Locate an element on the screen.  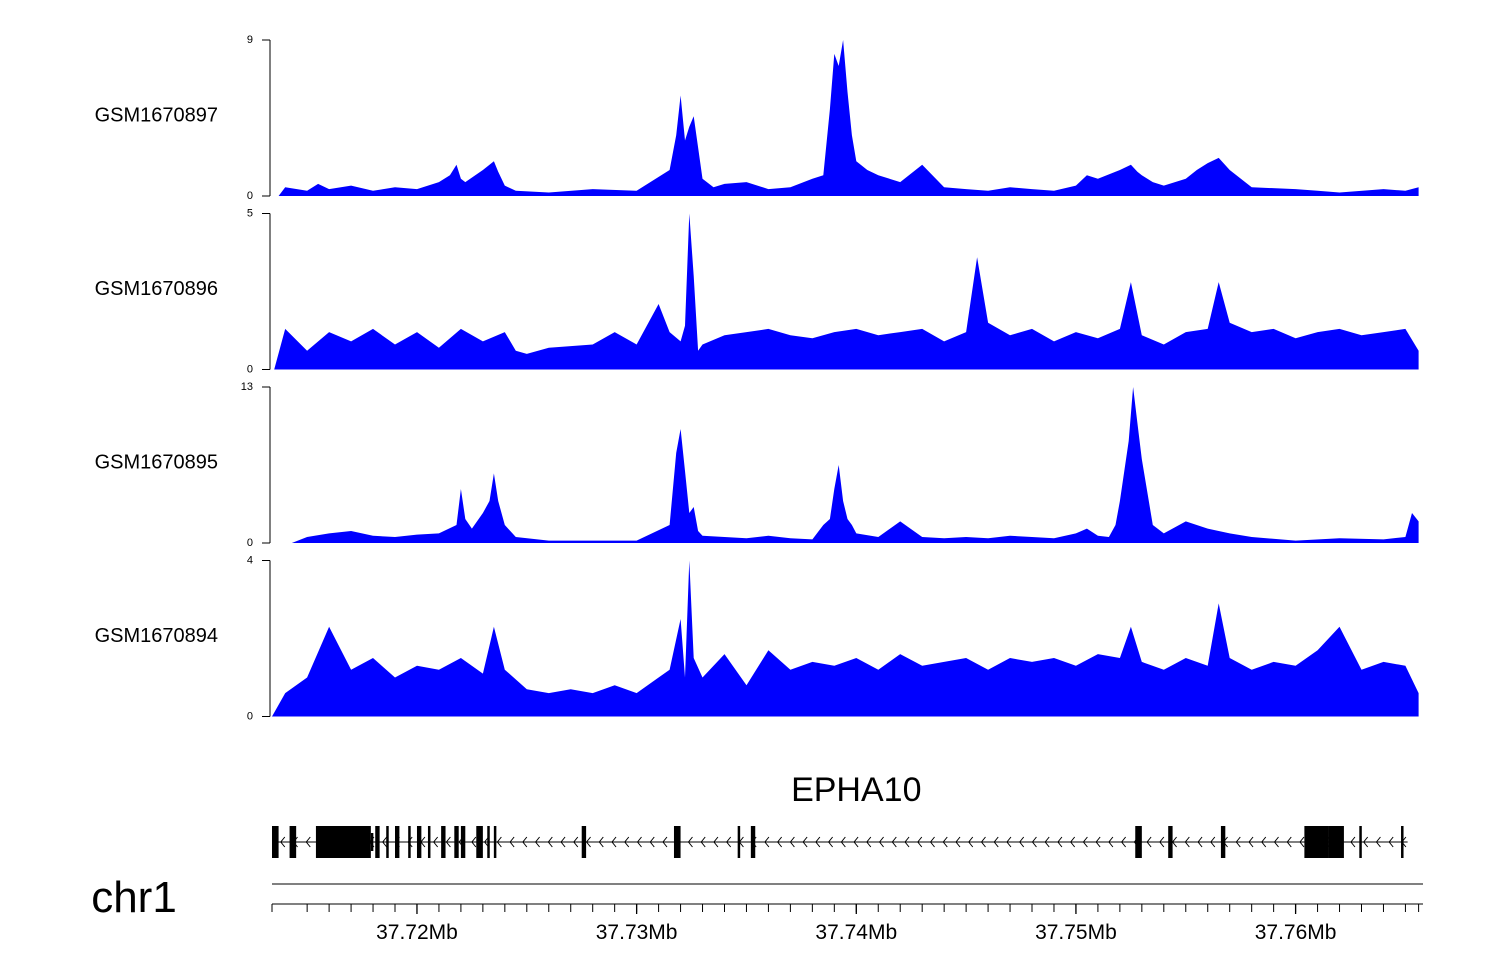
y-max-label: 13 is located at coordinates (247, 387).